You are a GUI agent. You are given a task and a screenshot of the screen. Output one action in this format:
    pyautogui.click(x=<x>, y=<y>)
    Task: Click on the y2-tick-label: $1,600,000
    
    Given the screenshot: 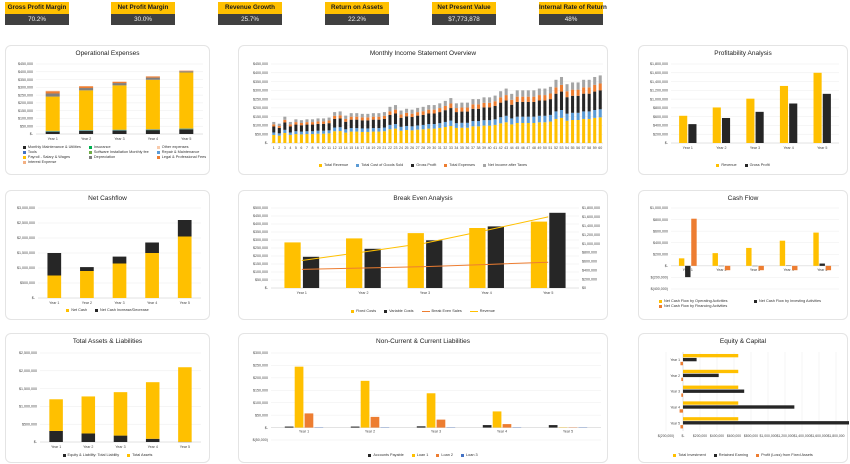 What is the action you would take?
    pyautogui.click(x=591, y=217)
    